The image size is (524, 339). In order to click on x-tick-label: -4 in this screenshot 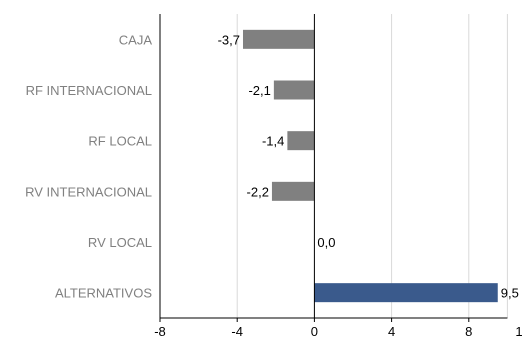, I will do `click(237, 331)`.